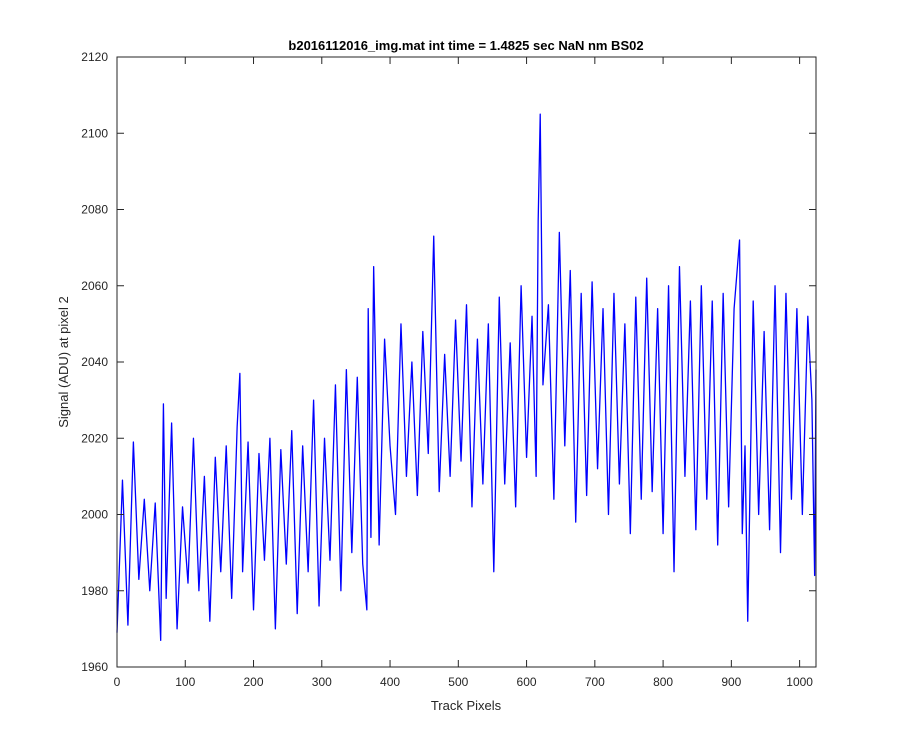 This screenshot has width=900, height=755. I want to click on x-tick-label: 500, so click(458, 682).